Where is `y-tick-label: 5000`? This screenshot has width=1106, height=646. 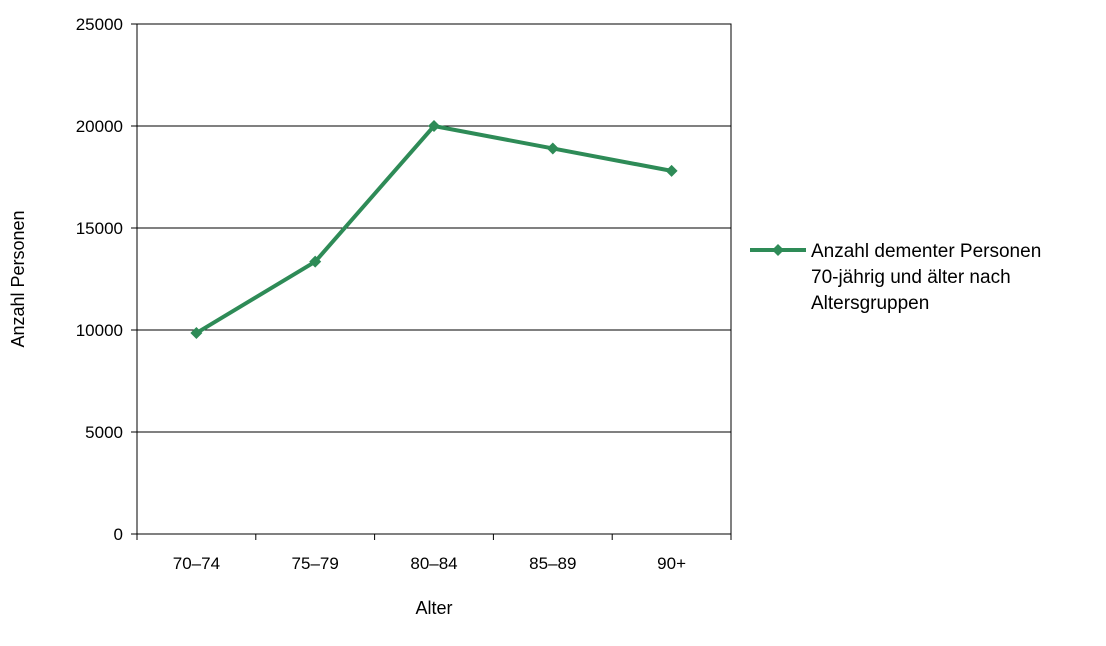
y-tick-label: 5000 is located at coordinates (104, 432).